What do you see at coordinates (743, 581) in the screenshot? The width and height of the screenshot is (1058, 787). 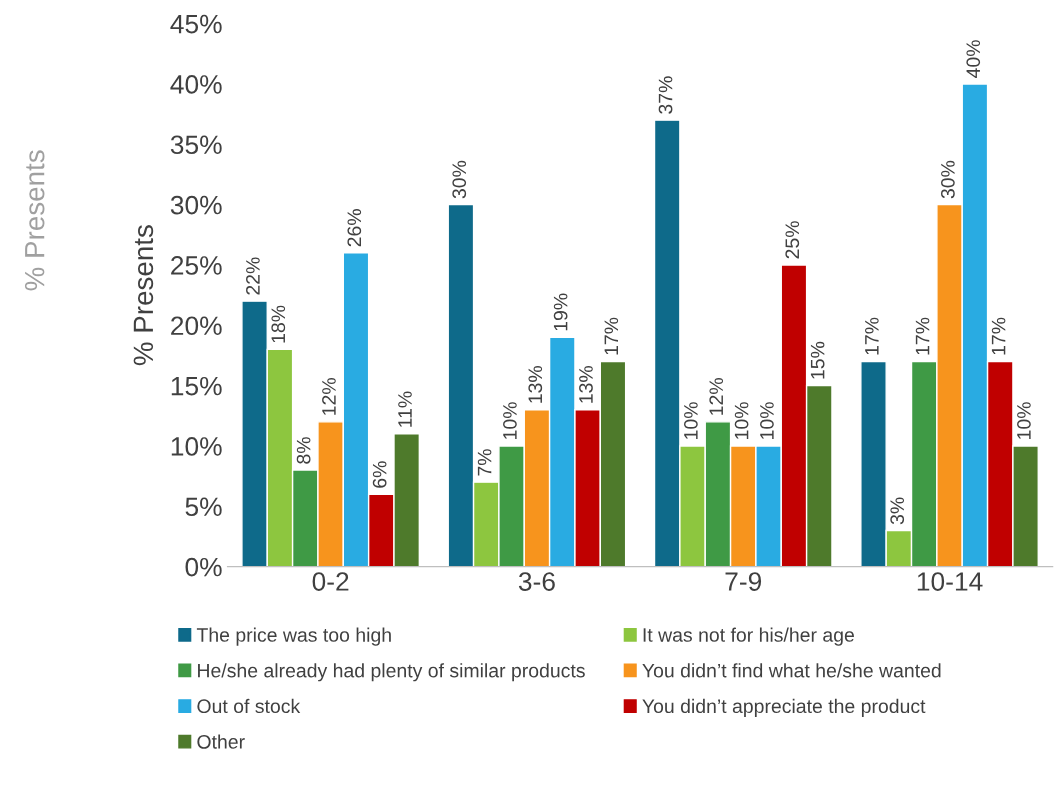 I see `x-tick-label: 7-9` at bounding box center [743, 581].